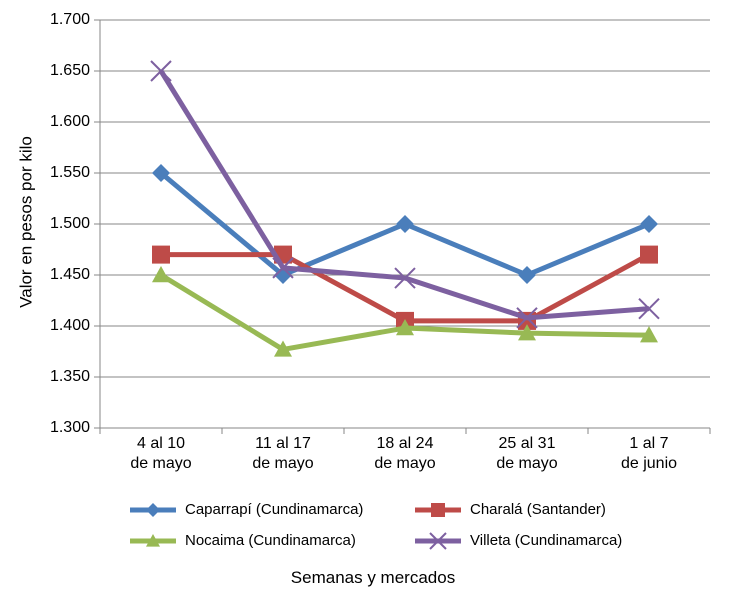  I want to click on legend-label: Villeta (Cundinamarca), so click(546, 540).